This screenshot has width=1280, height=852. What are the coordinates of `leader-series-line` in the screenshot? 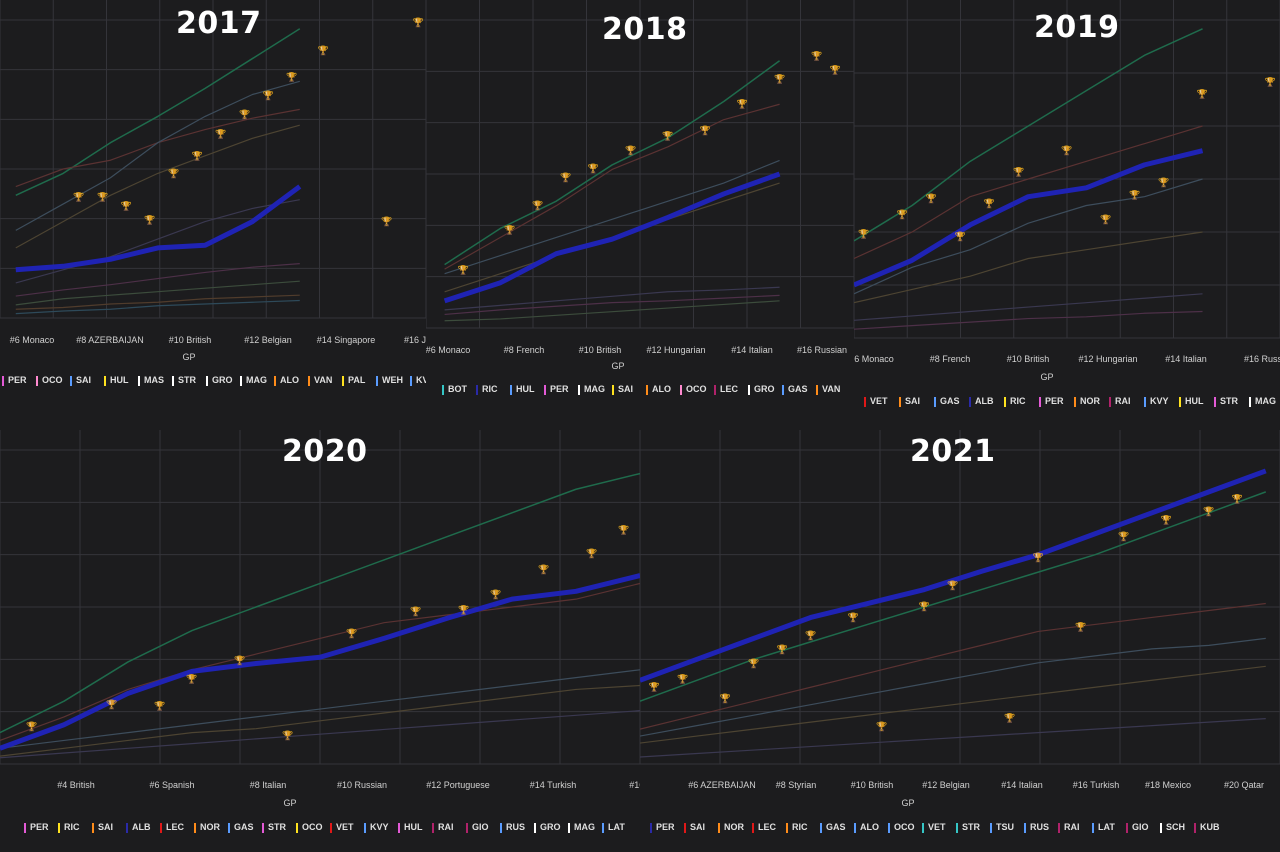 It's located at (953, 596).